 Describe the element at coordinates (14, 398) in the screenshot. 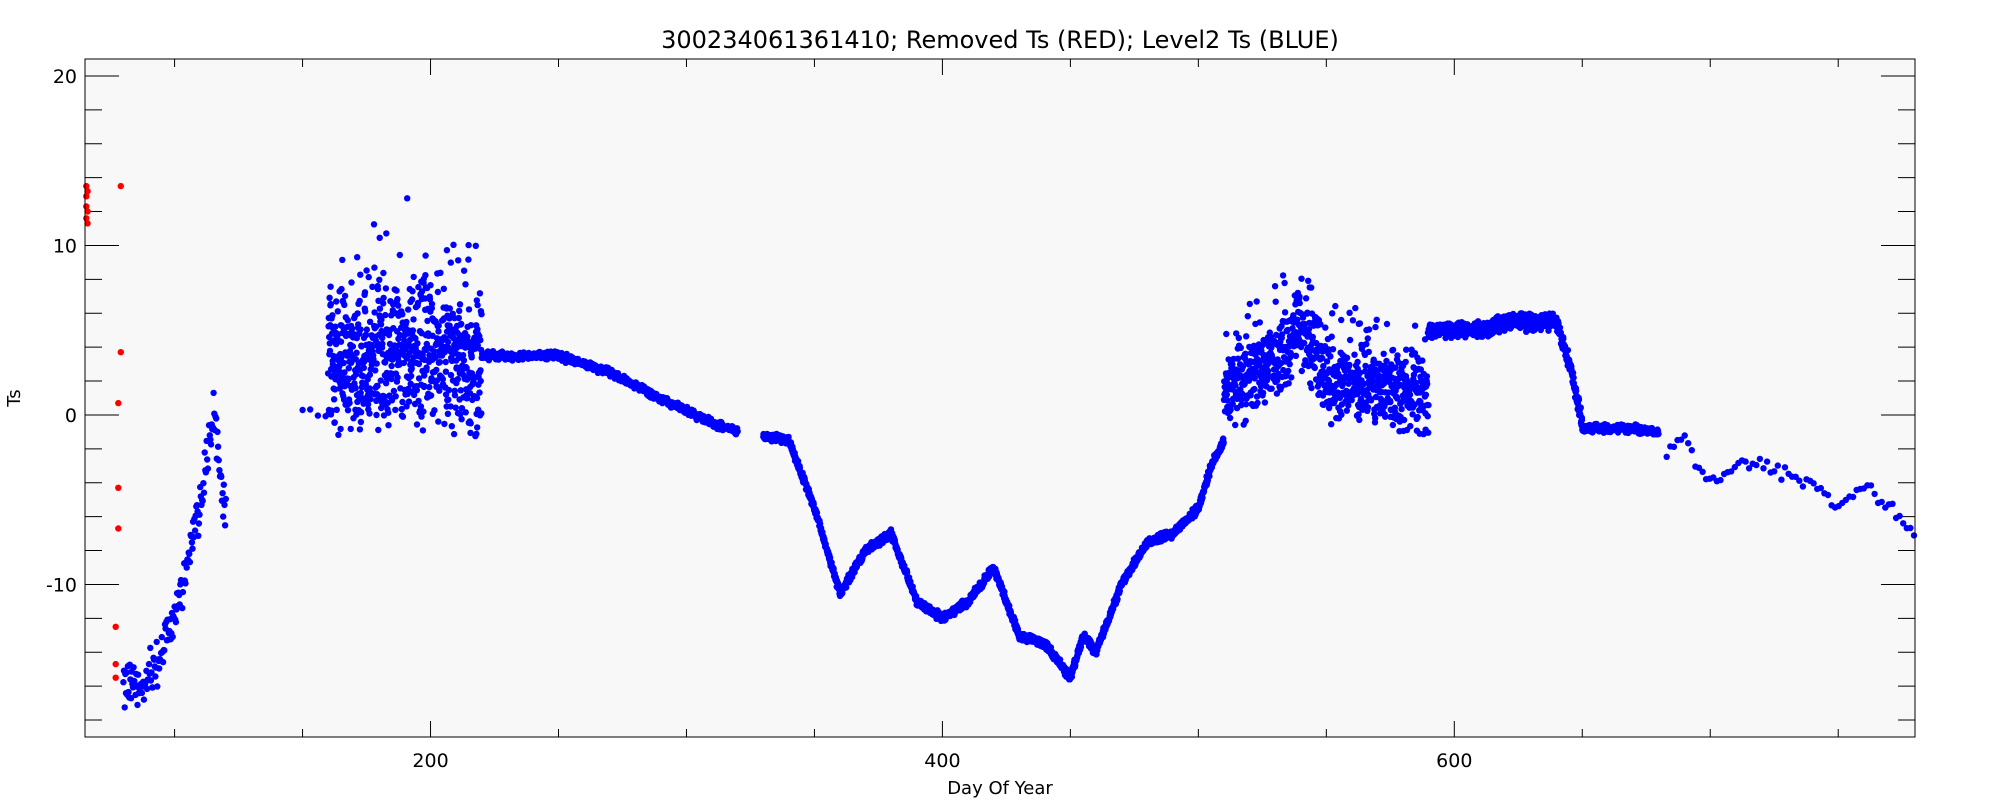

I see `y-axis-title: Ts` at that location.